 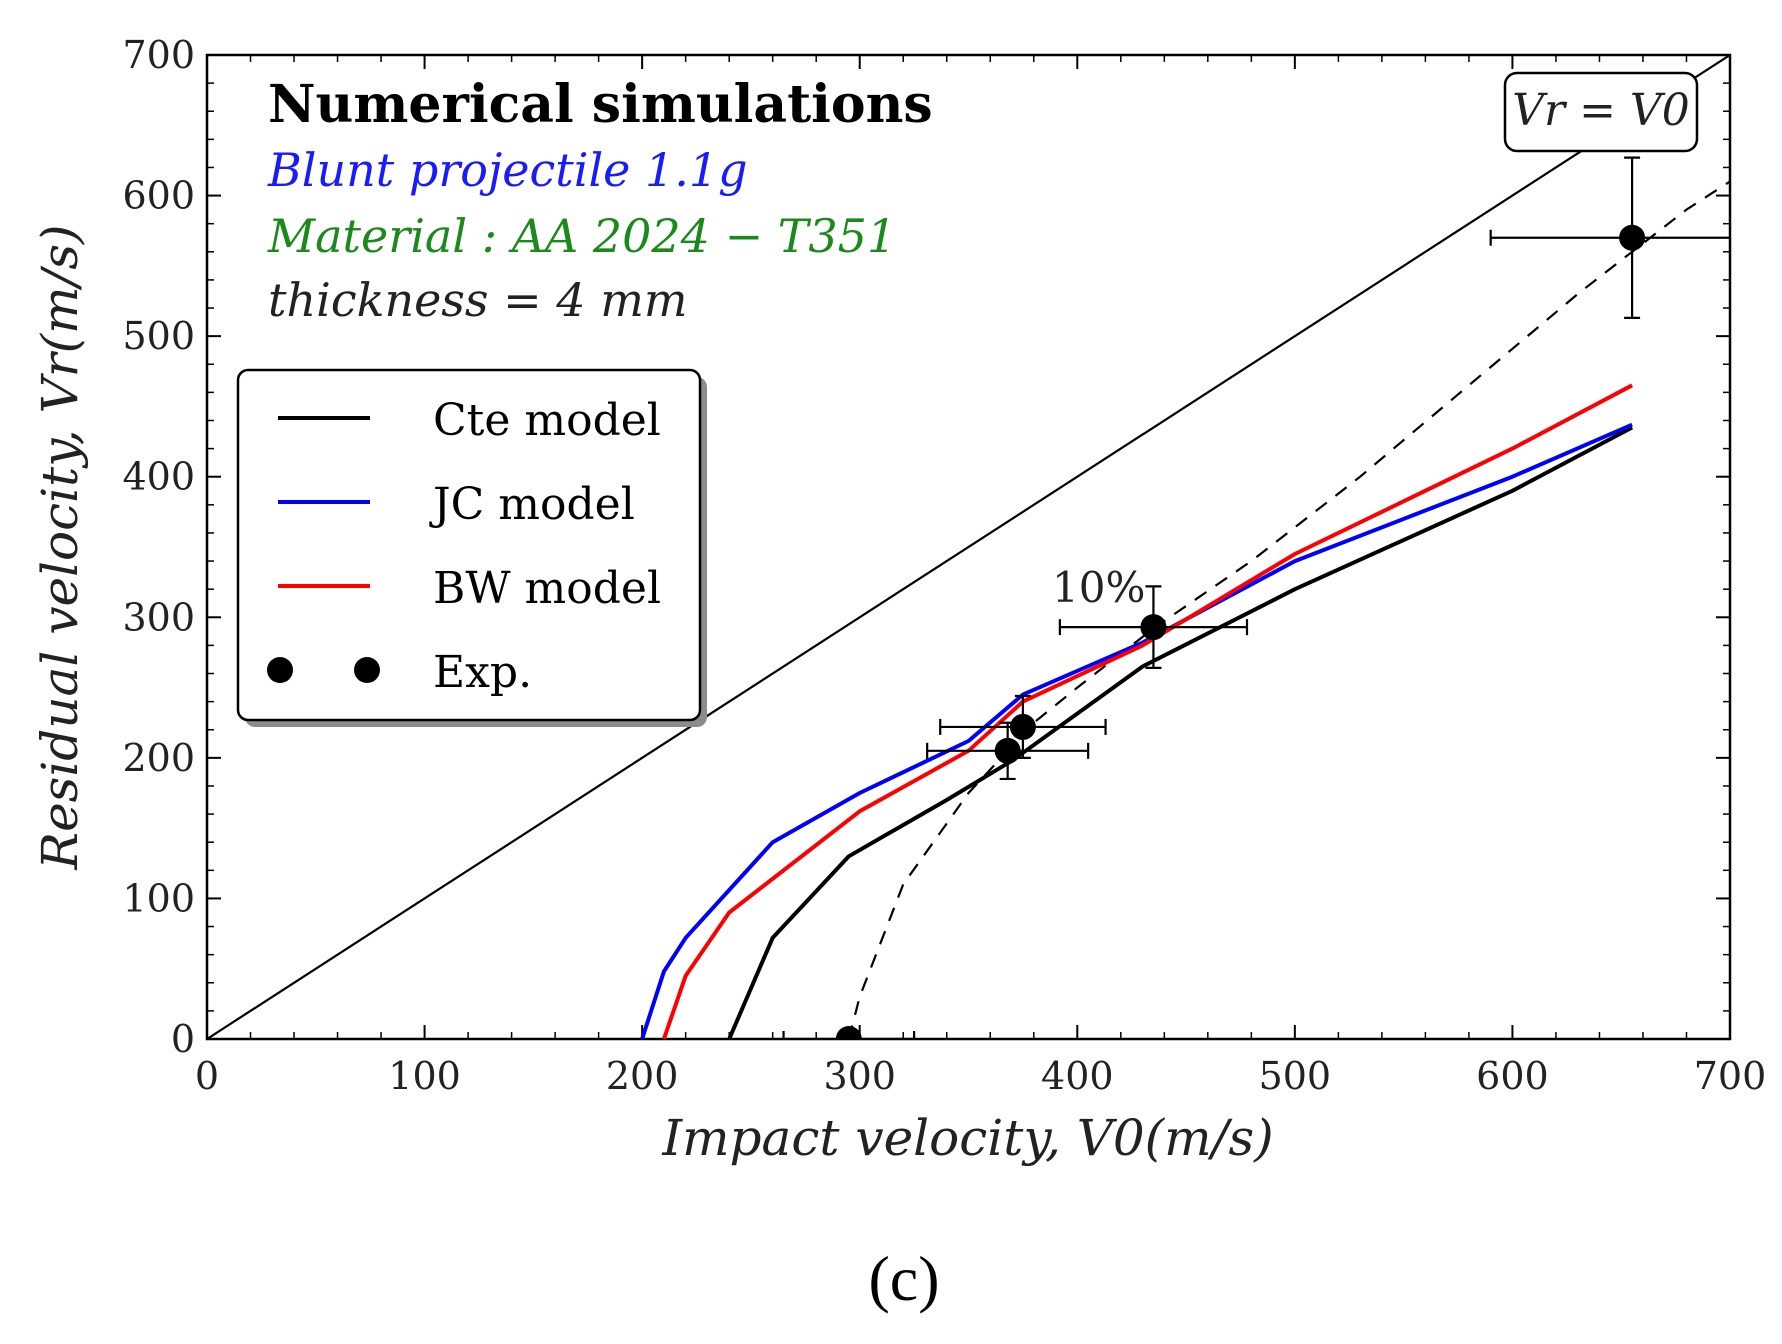 What do you see at coordinates (642, 1076) in the screenshot?
I see `x-tick-label: 200` at bounding box center [642, 1076].